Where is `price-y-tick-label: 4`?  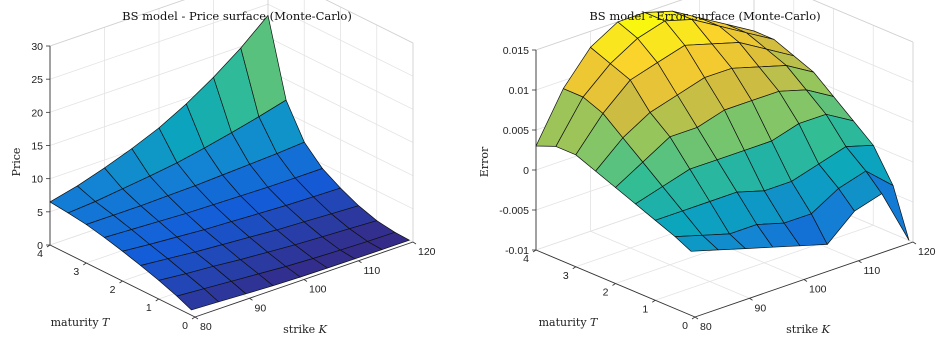
price-y-tick-label: 4 is located at coordinates (40, 254).